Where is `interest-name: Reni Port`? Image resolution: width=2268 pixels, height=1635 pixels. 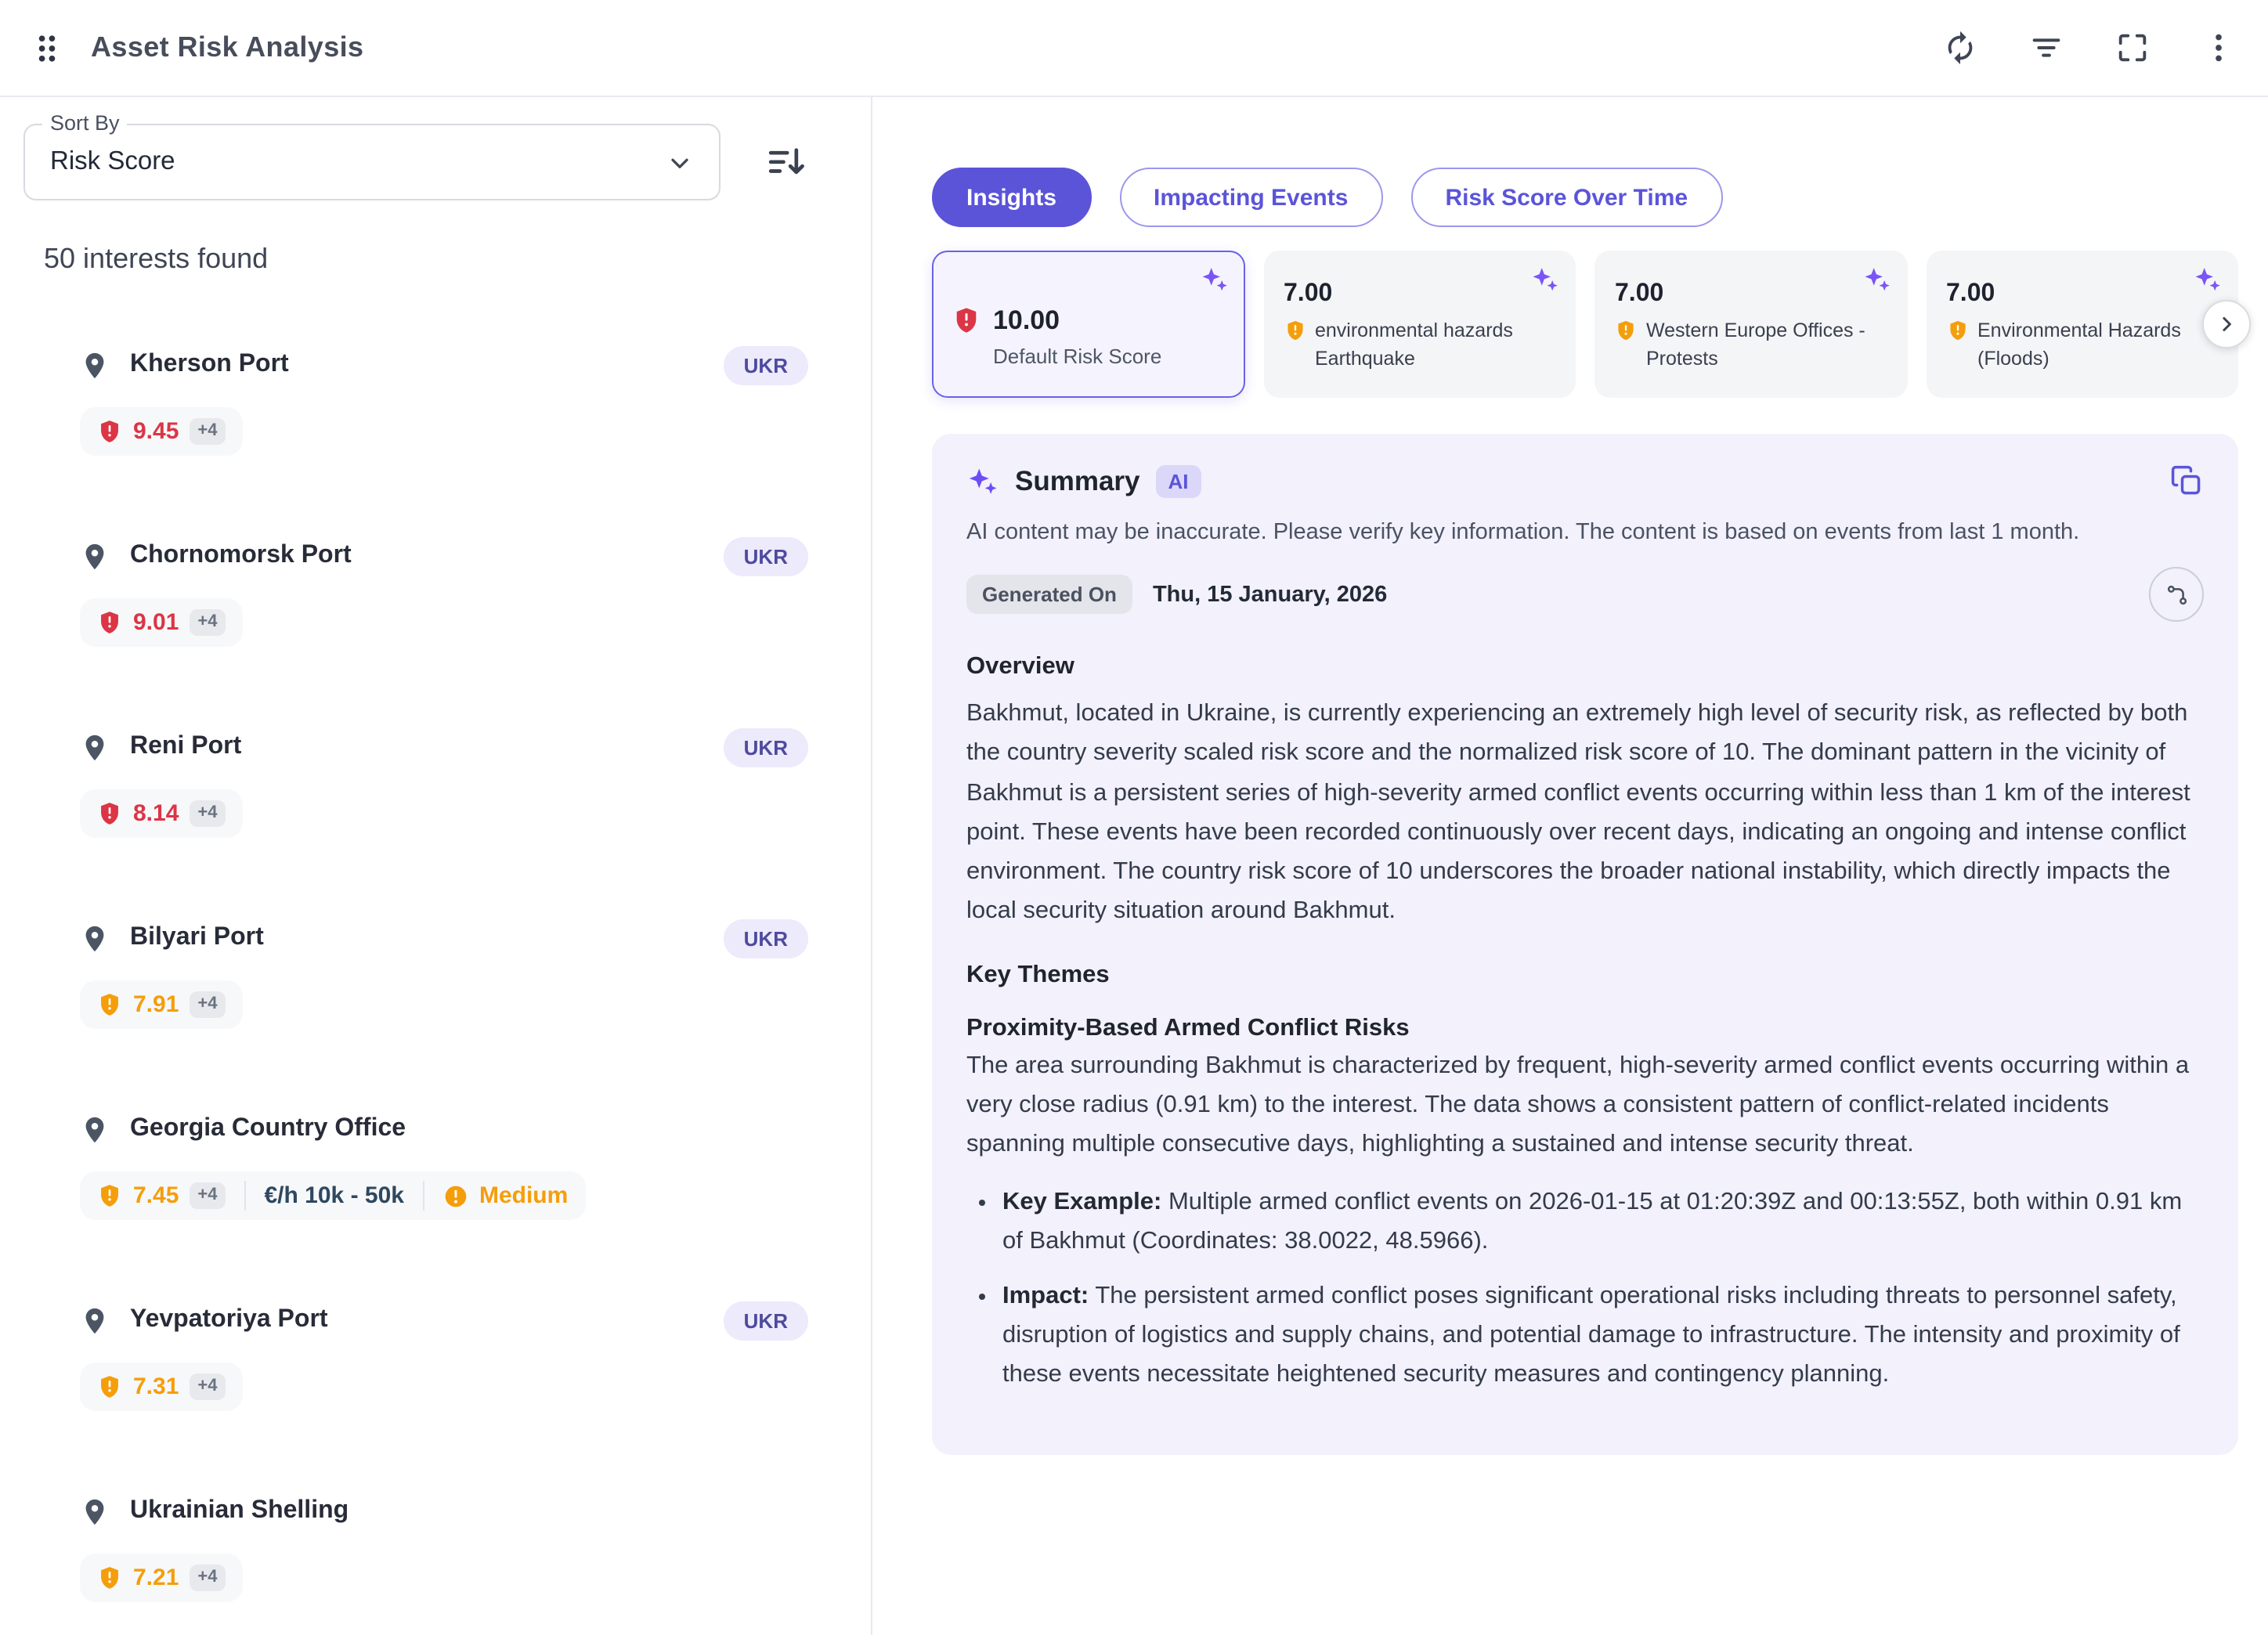
interest-name: Reni Port is located at coordinates (186, 747).